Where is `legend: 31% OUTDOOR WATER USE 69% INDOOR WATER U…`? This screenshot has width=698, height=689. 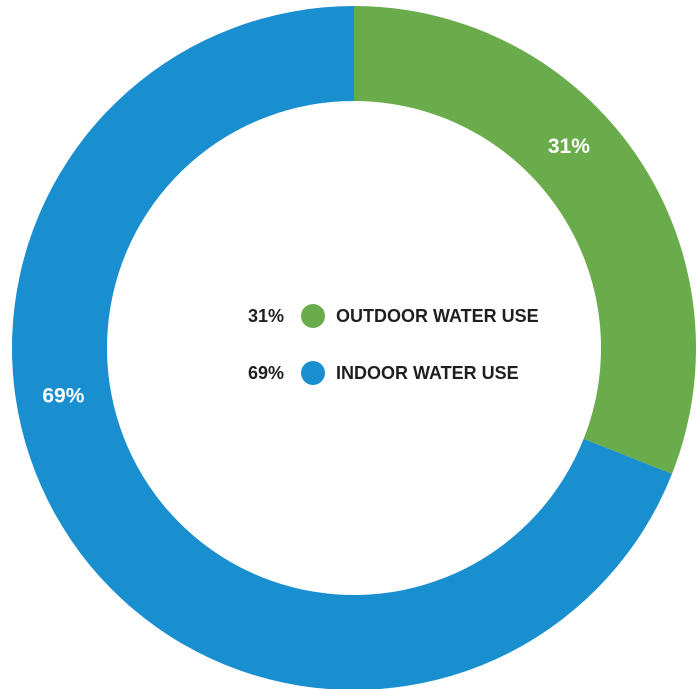 legend: 31% OUTDOOR WATER USE 69% INDOOR WATER U… is located at coordinates (393, 344).